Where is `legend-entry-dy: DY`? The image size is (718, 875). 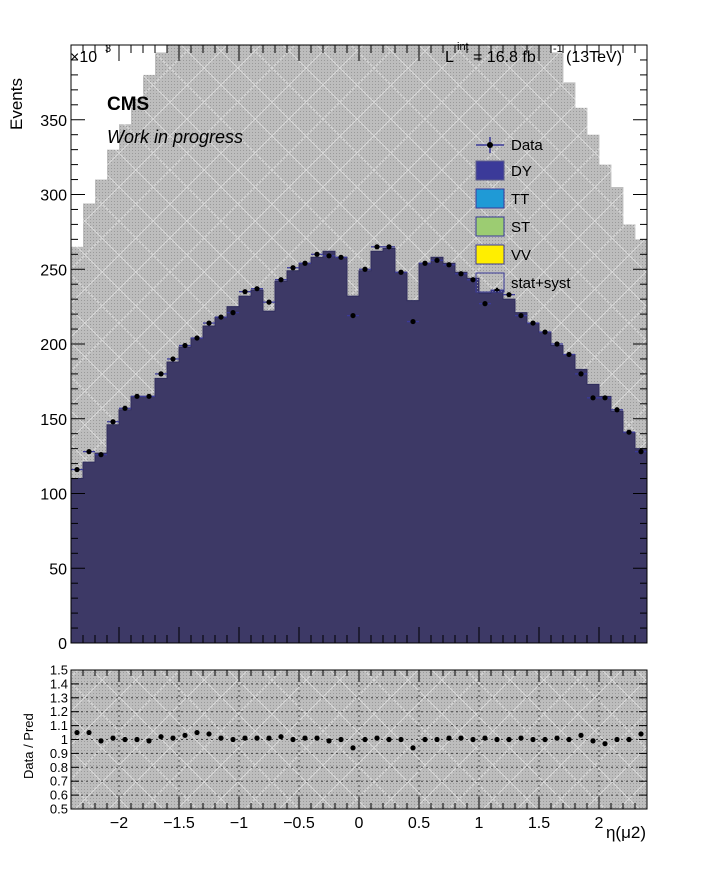
legend-entry-dy: DY is located at coordinates (503, 170).